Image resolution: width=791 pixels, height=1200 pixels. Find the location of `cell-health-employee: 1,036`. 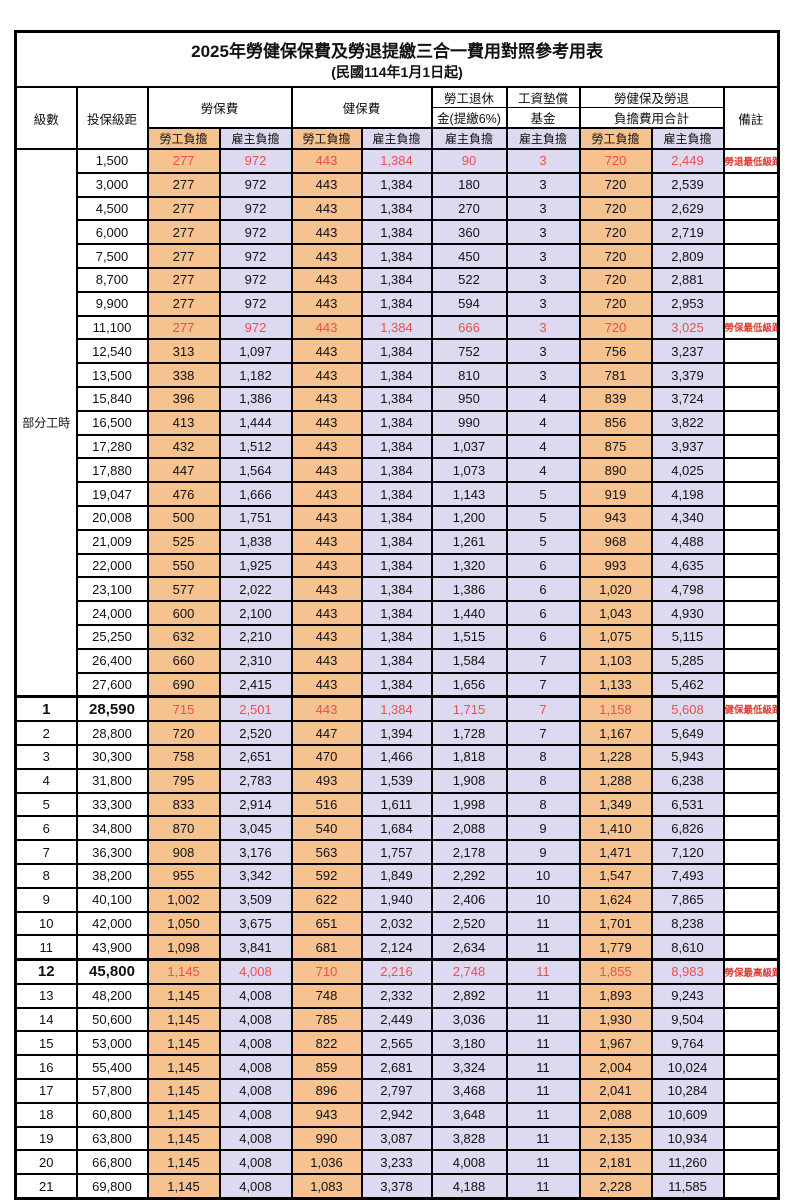

cell-health-employee: 1,036 is located at coordinates (326, 1162).